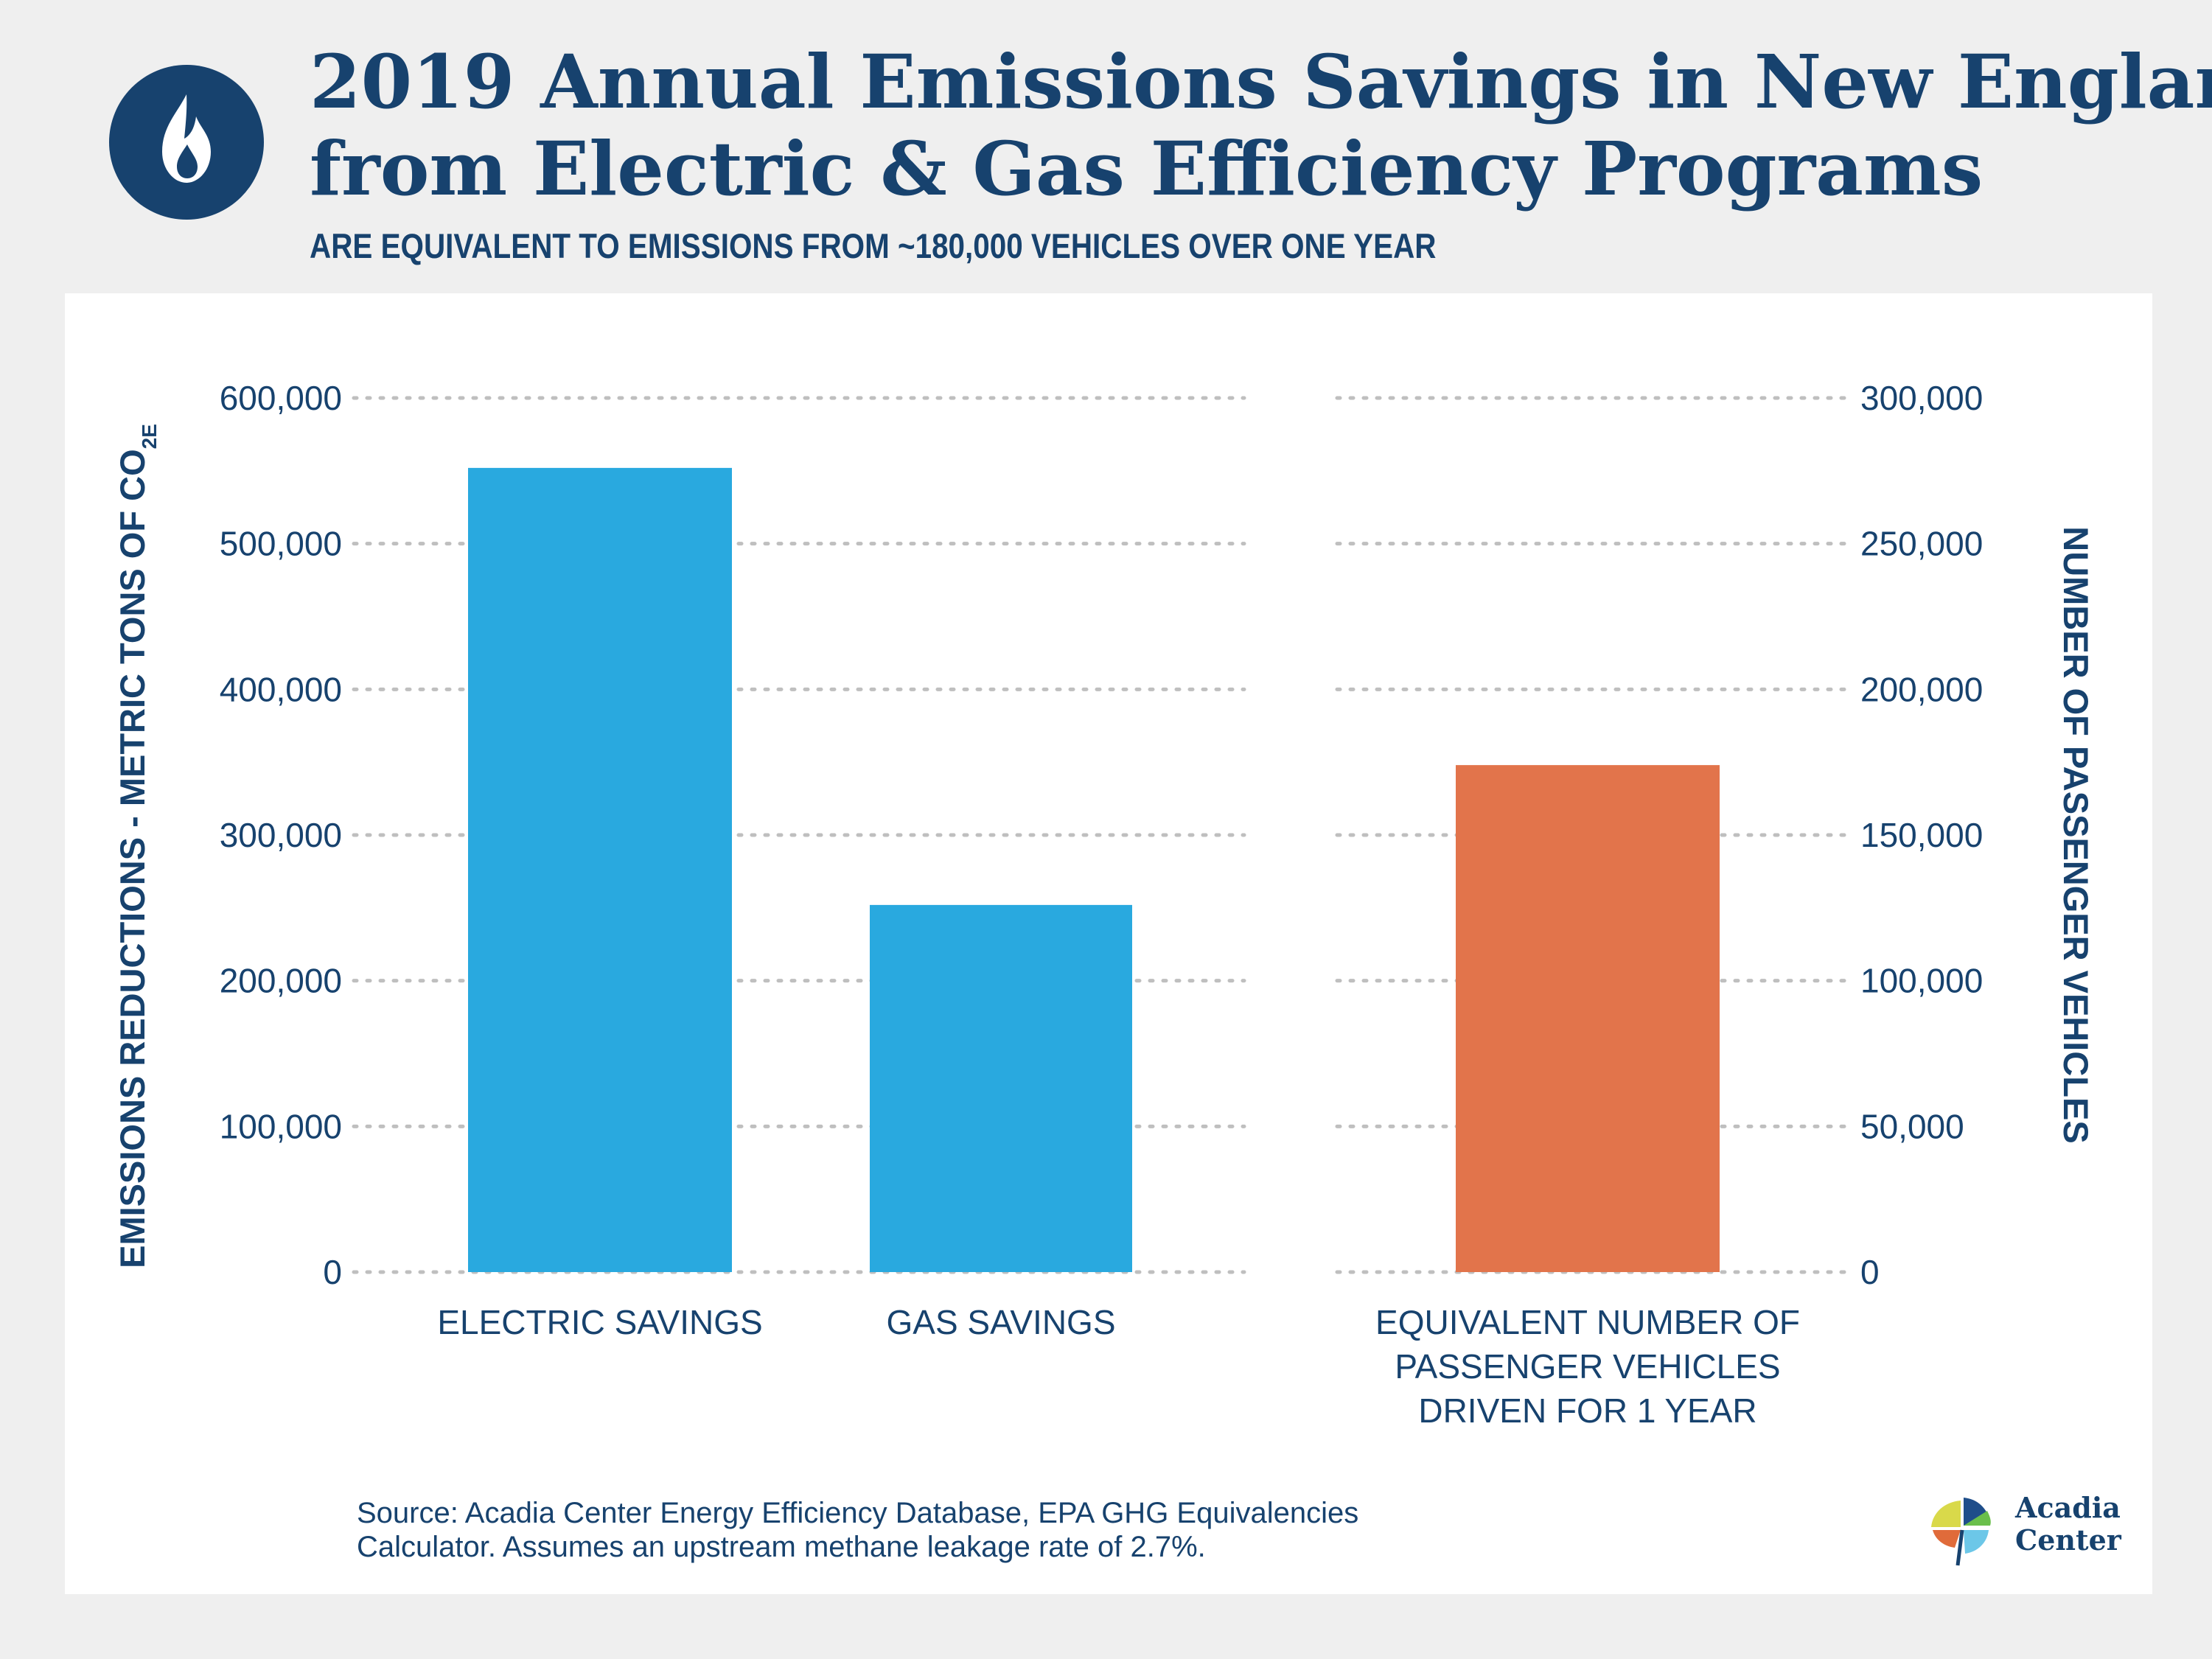  I want to click on acadia-center-name: Acadia Center, so click(2068, 1524).